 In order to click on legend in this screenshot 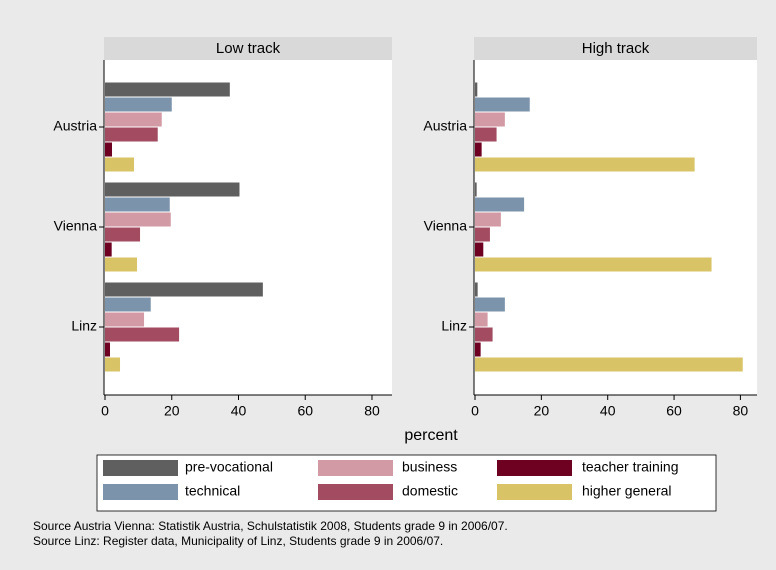, I will do `click(406, 483)`.